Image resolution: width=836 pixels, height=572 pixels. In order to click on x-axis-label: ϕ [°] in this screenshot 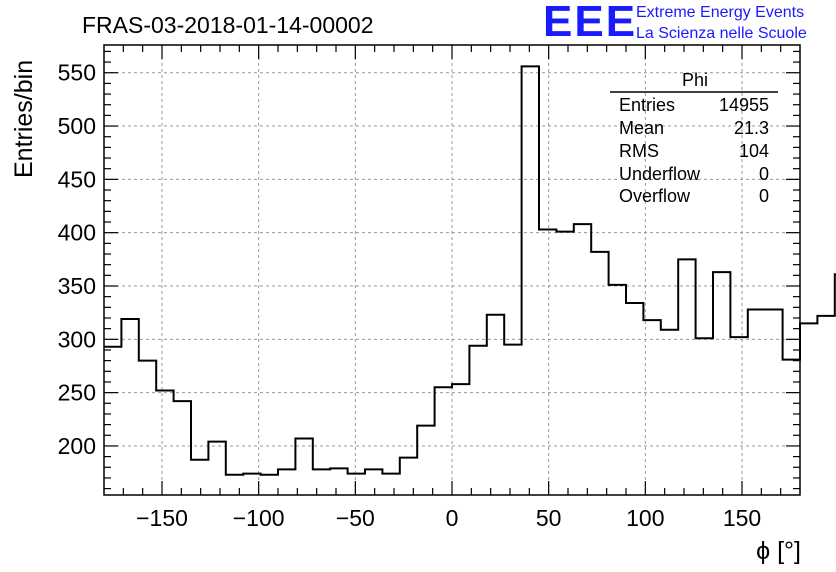, I will do `click(778, 551)`.